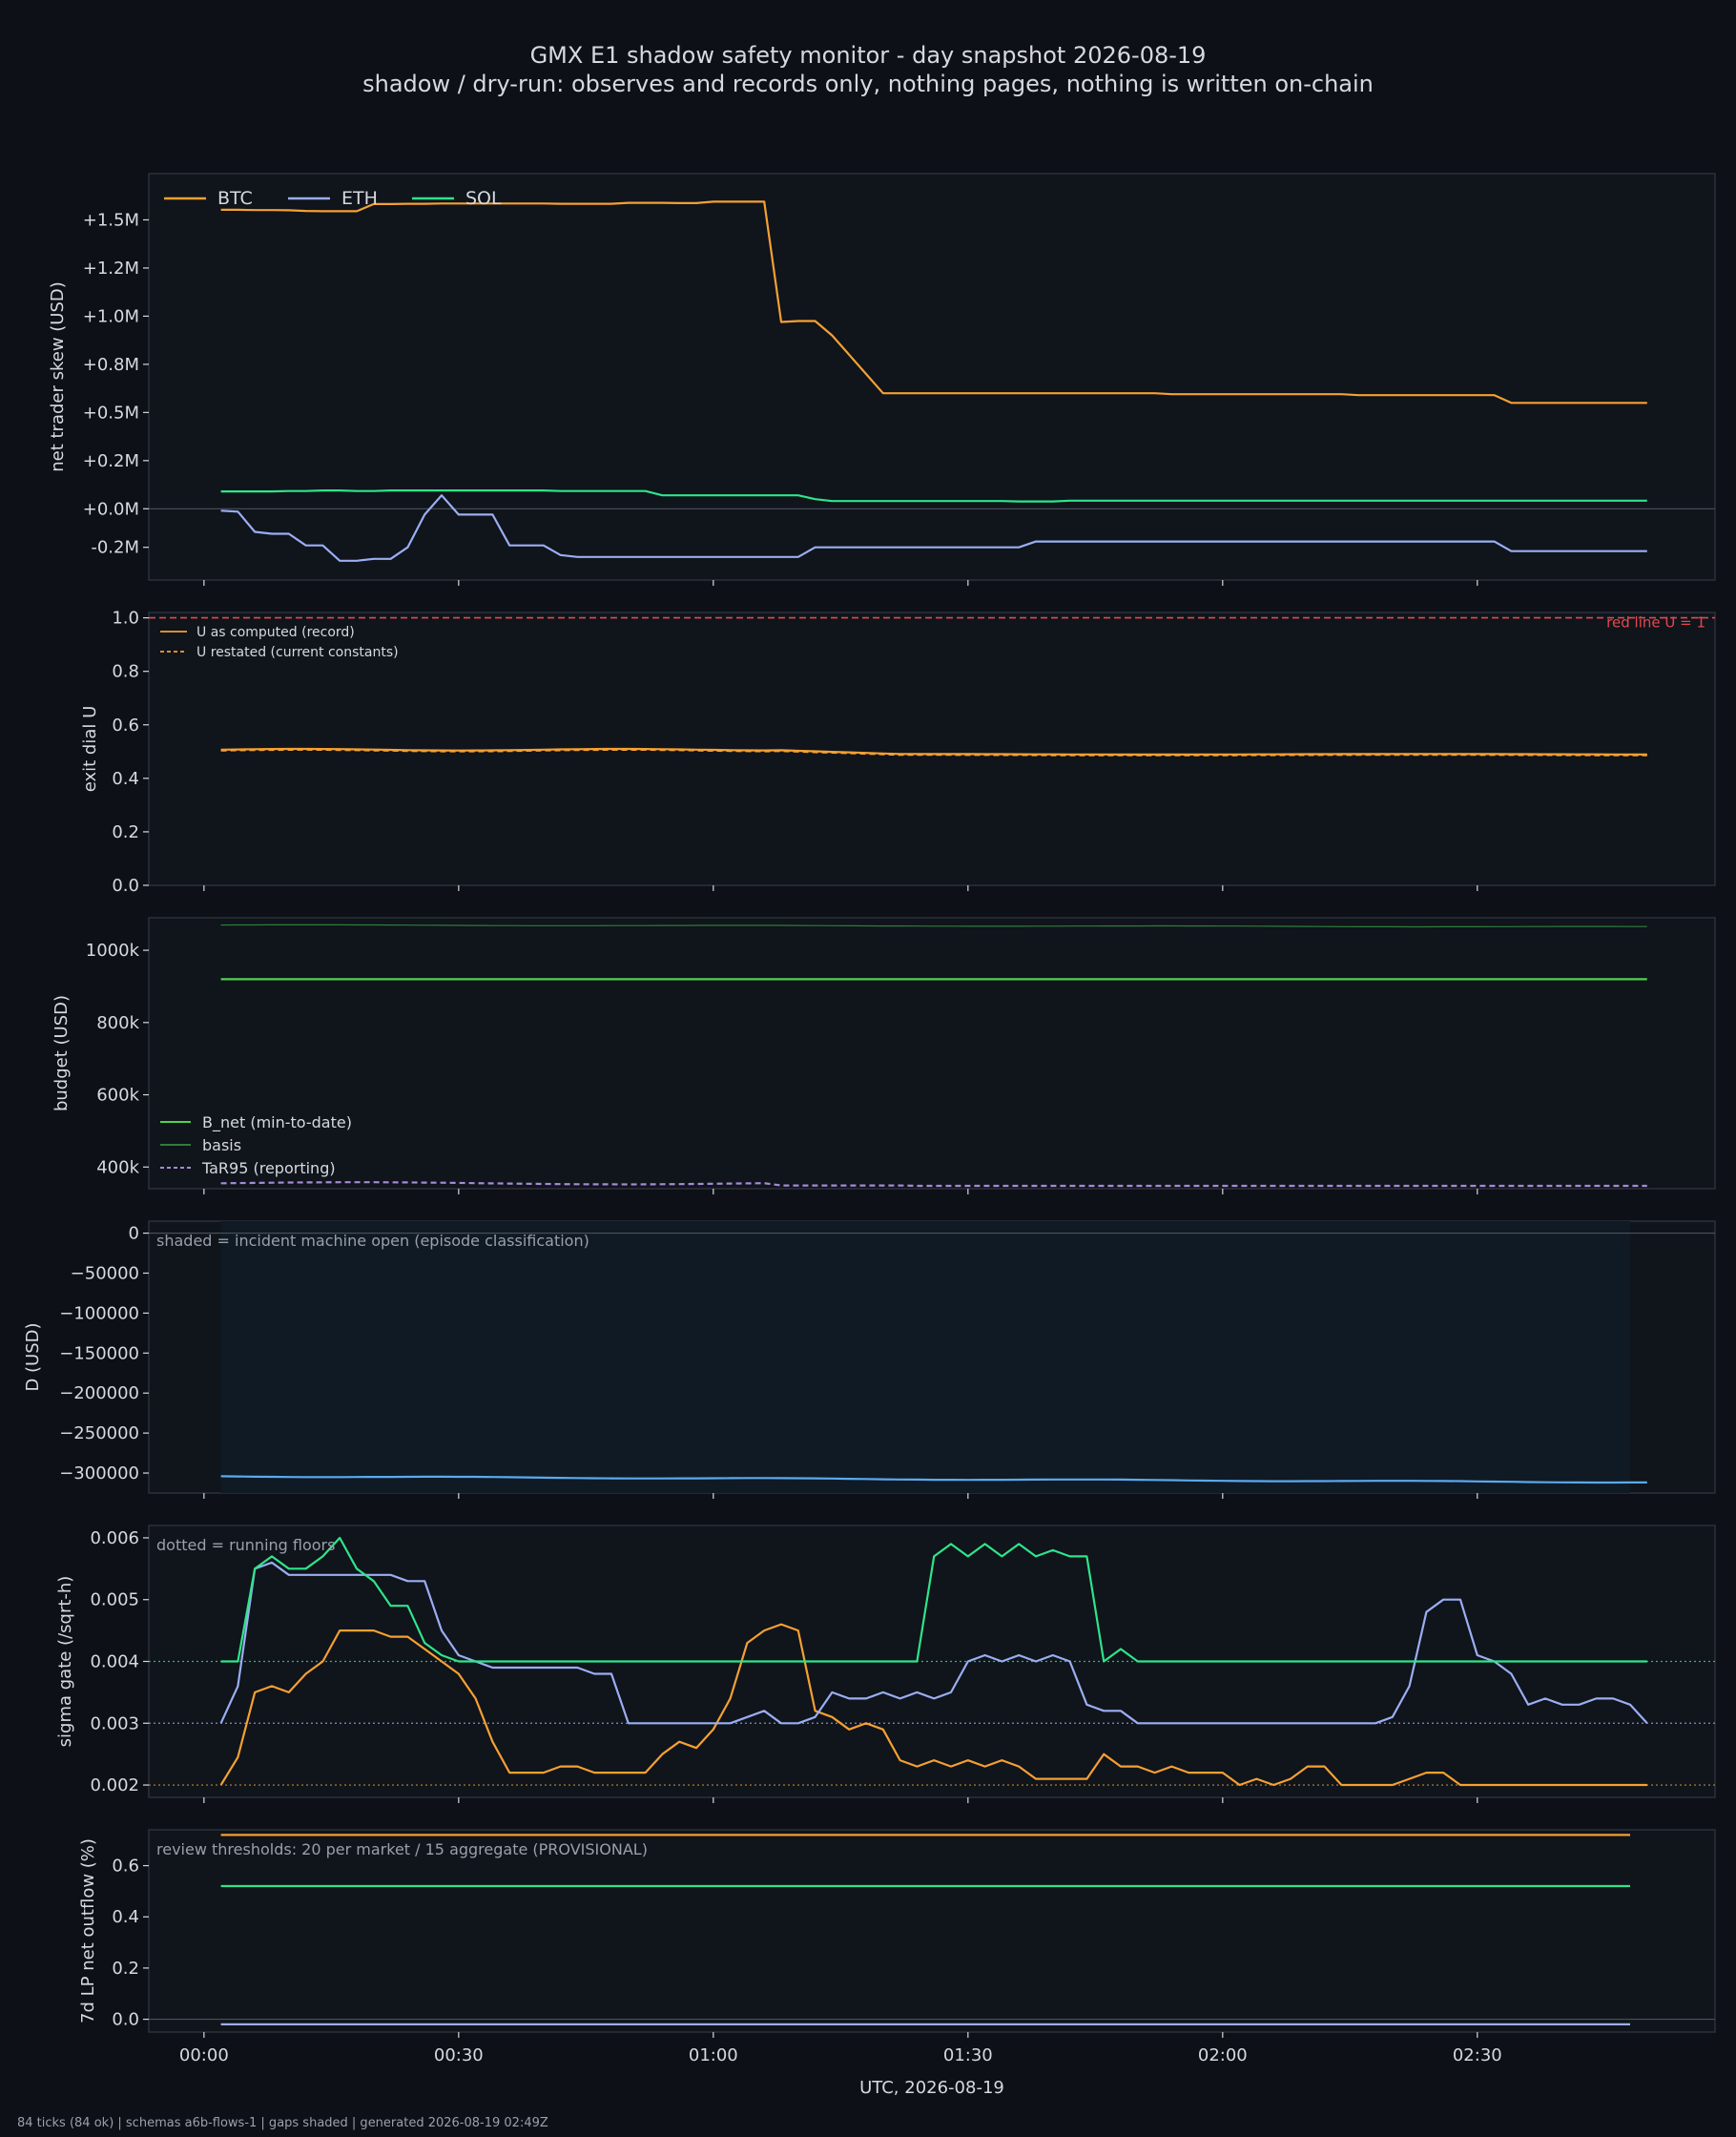 Image resolution: width=1736 pixels, height=2137 pixels. Describe the element at coordinates (114, 1662) in the screenshot. I see `y-tick-label: 0.004` at that location.